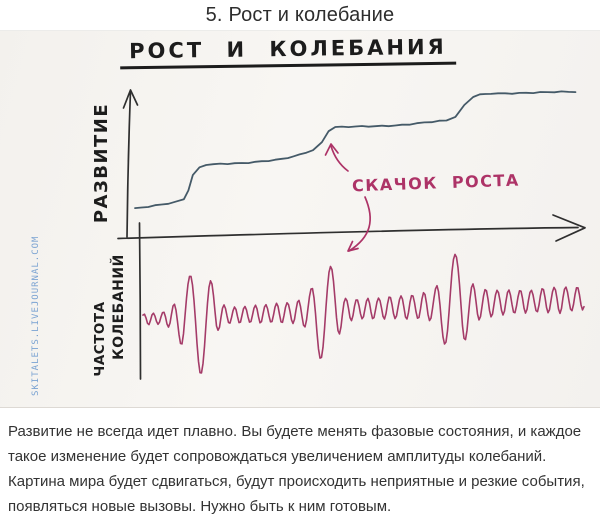  Describe the element at coordinates (300, 15) in the screenshot. I see `page-title: 5. Рост и колебание` at that location.